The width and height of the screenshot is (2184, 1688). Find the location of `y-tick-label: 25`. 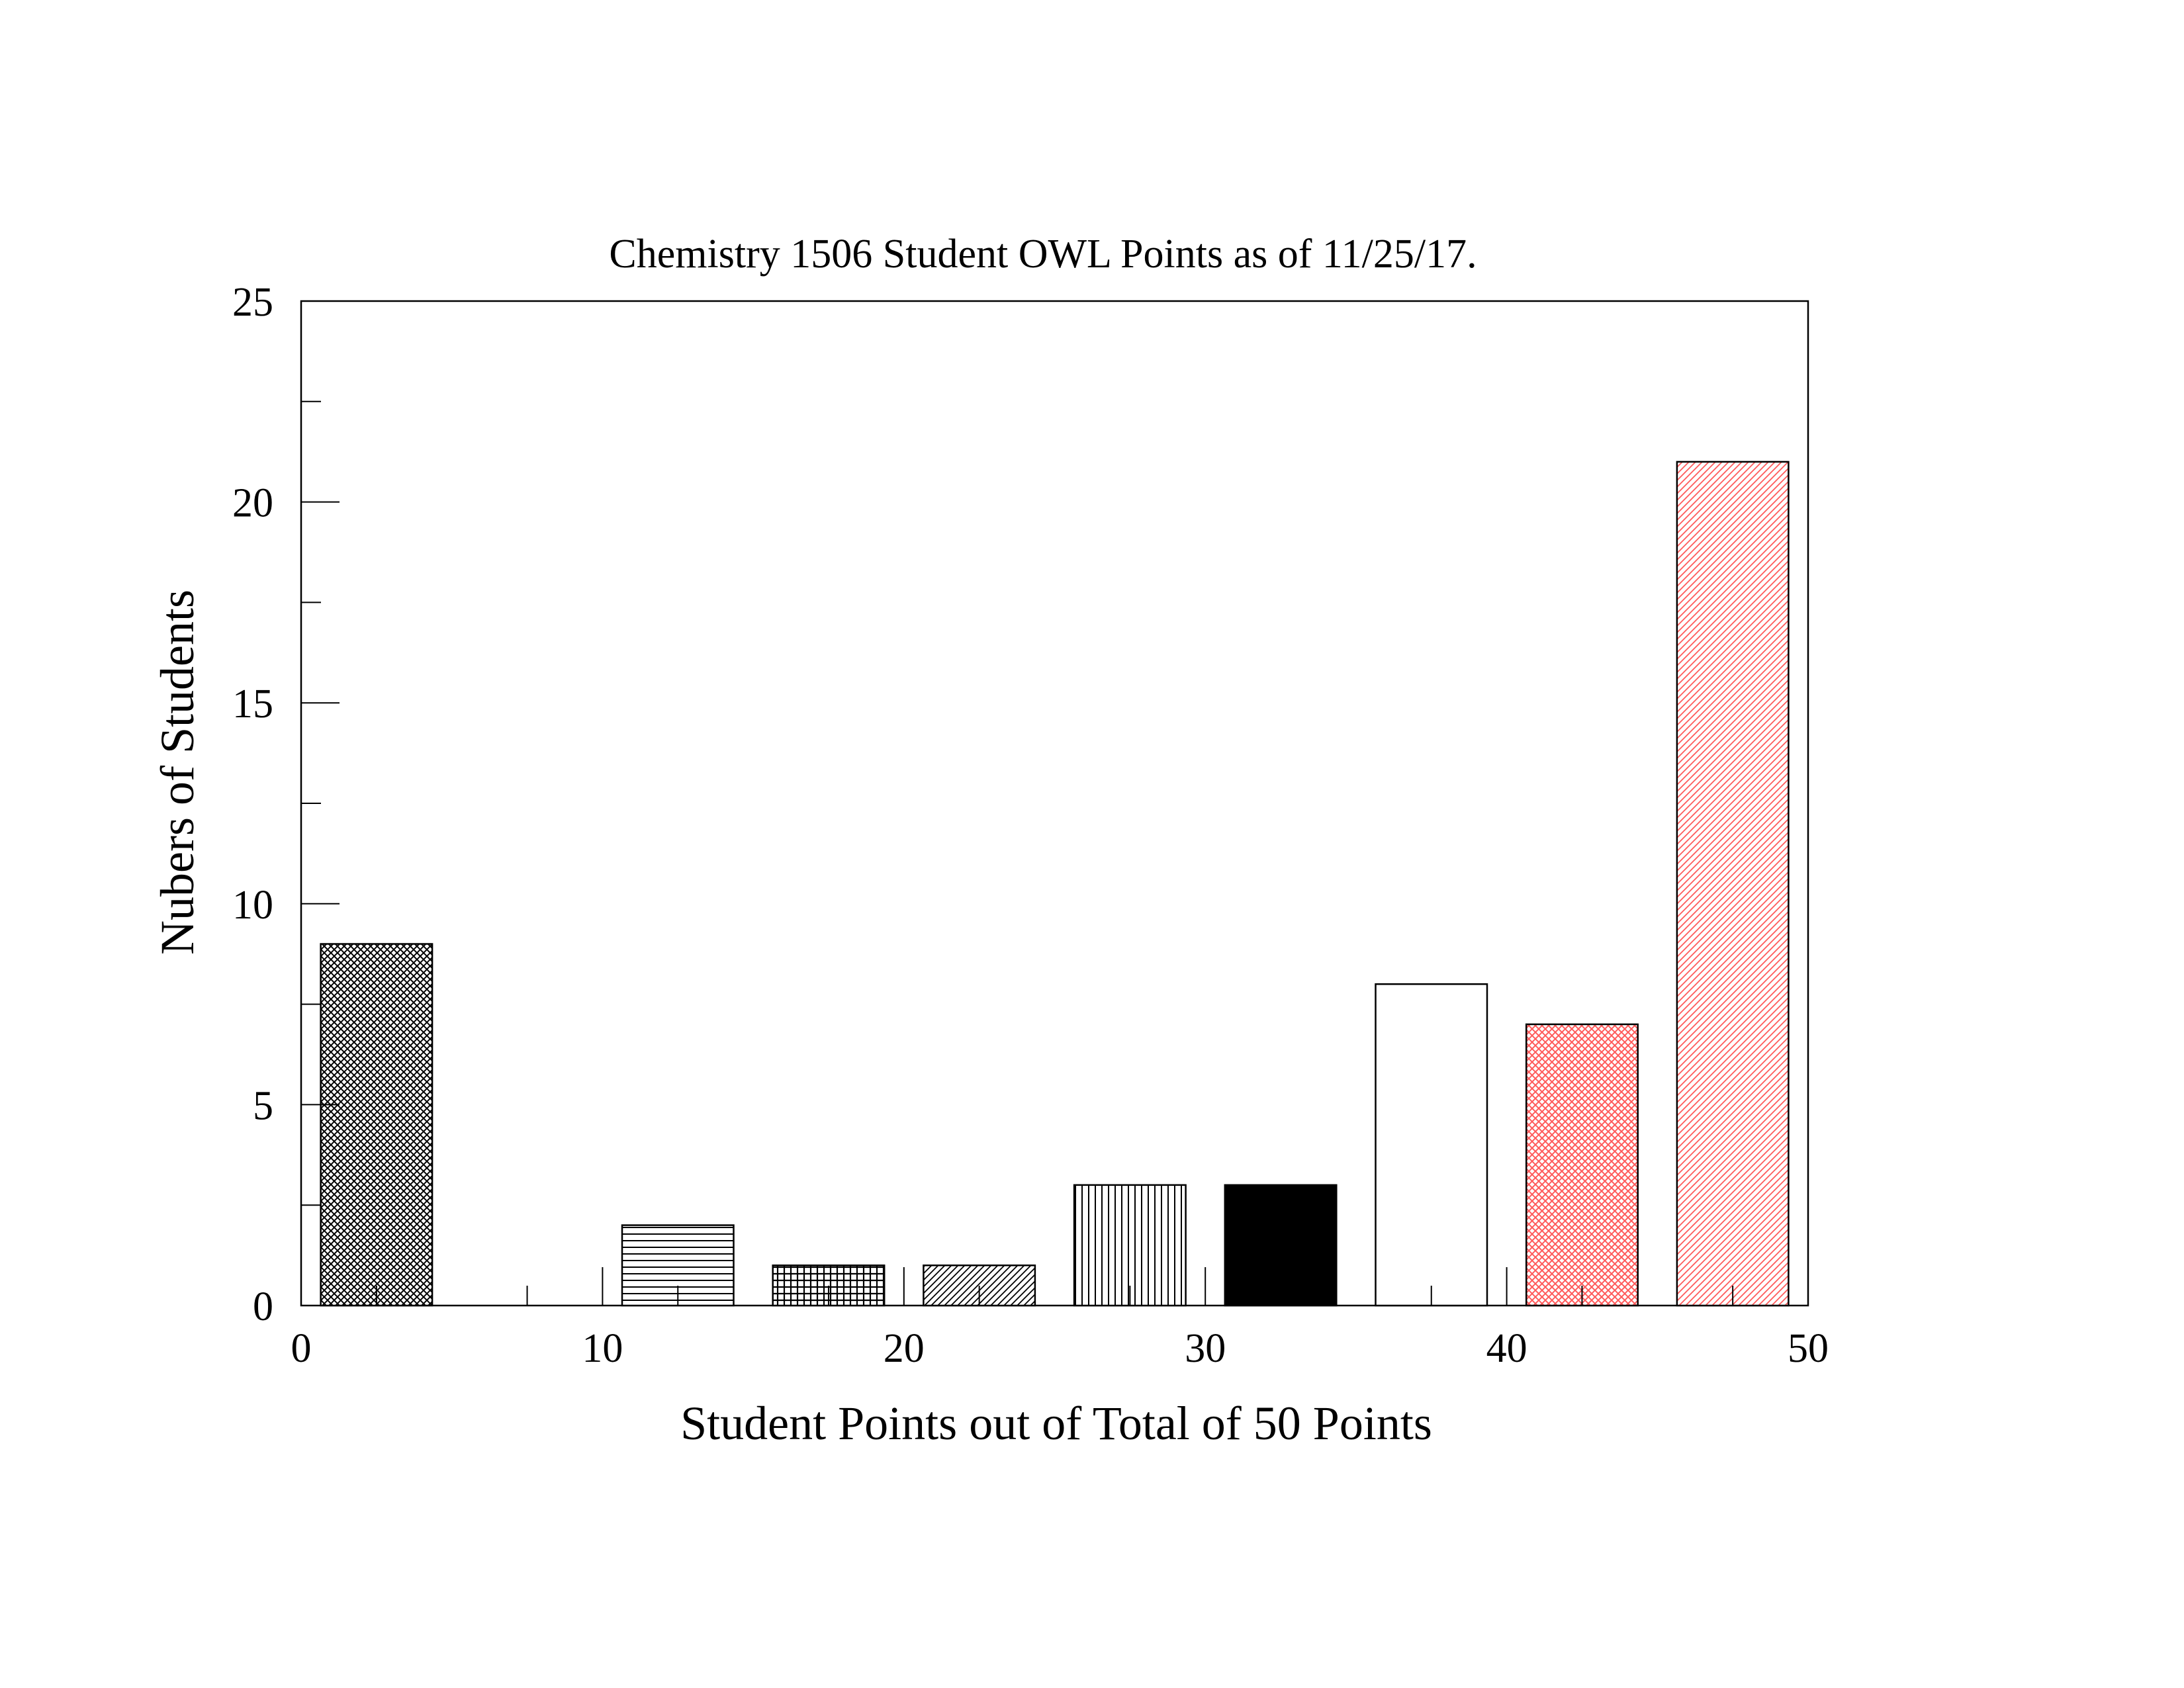

y-tick-label: 25 is located at coordinates (252, 302).